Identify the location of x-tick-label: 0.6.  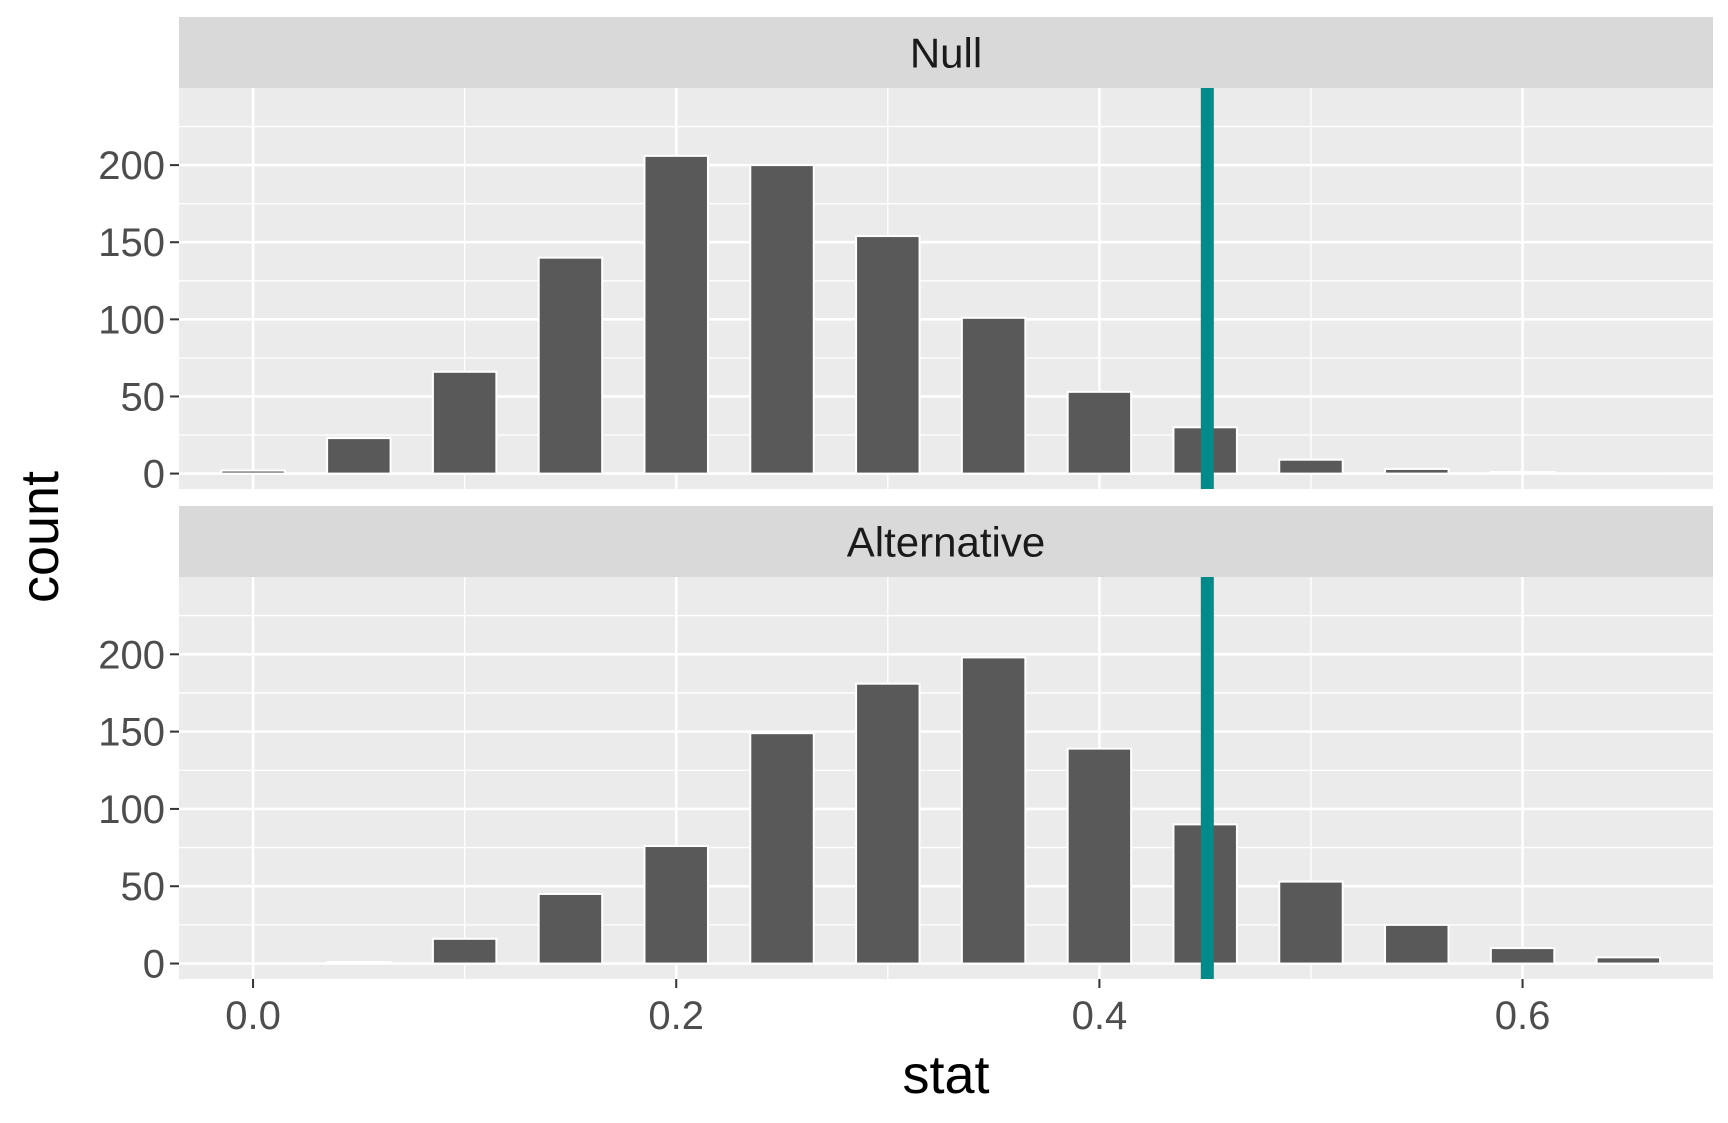
(1523, 1016).